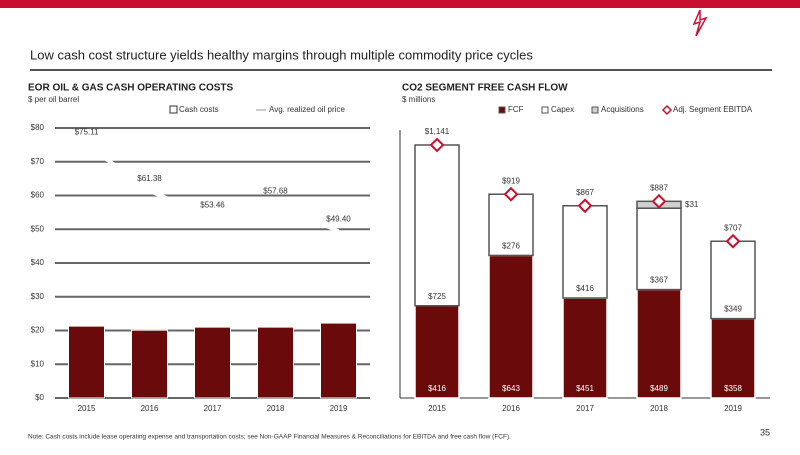  What do you see at coordinates (212, 205) in the screenshot?
I see `data-label: $53.46` at bounding box center [212, 205].